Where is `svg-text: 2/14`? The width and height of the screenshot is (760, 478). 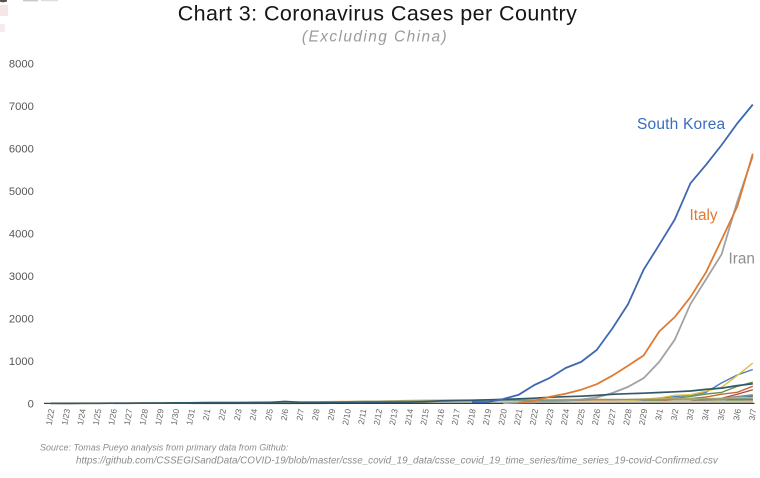 svg-text: 2/14 is located at coordinates (409, 417).